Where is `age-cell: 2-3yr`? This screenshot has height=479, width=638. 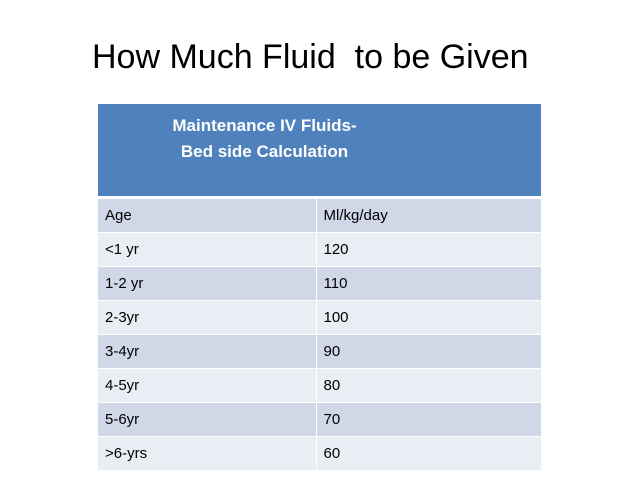 age-cell: 2-3yr is located at coordinates (207, 317).